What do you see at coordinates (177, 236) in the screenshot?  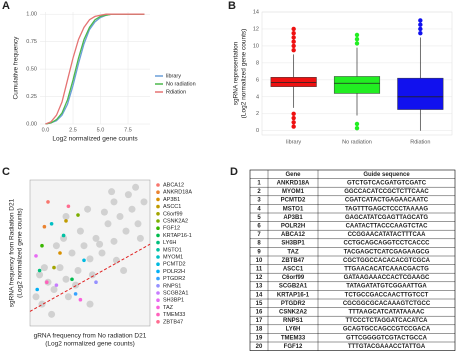 I see `legend-label: KRTAP16-1` at bounding box center [177, 236].